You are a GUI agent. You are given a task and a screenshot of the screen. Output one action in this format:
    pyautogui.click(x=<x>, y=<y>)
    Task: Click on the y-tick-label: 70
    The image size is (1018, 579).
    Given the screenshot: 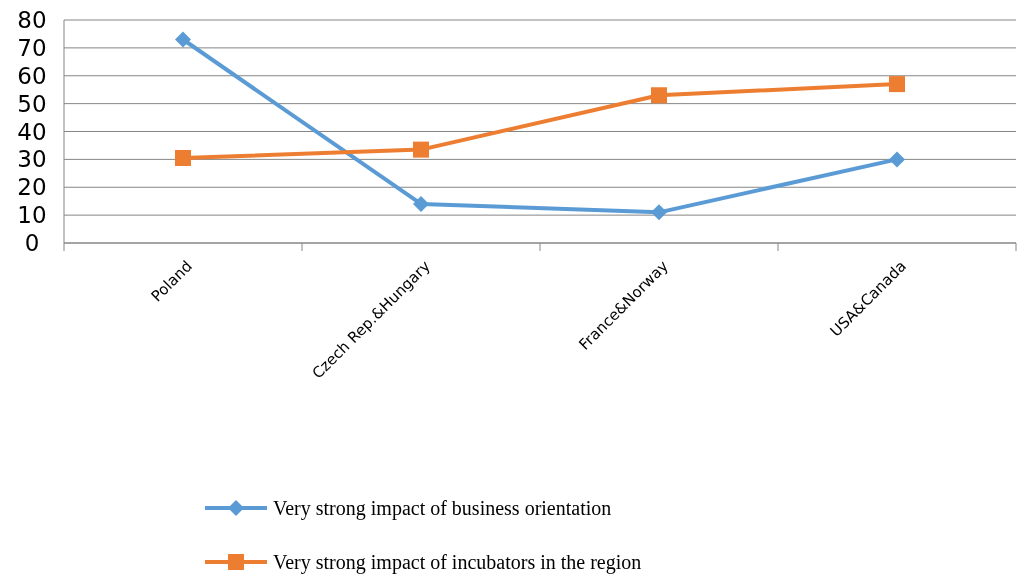 What is the action you would take?
    pyautogui.click(x=32, y=47)
    